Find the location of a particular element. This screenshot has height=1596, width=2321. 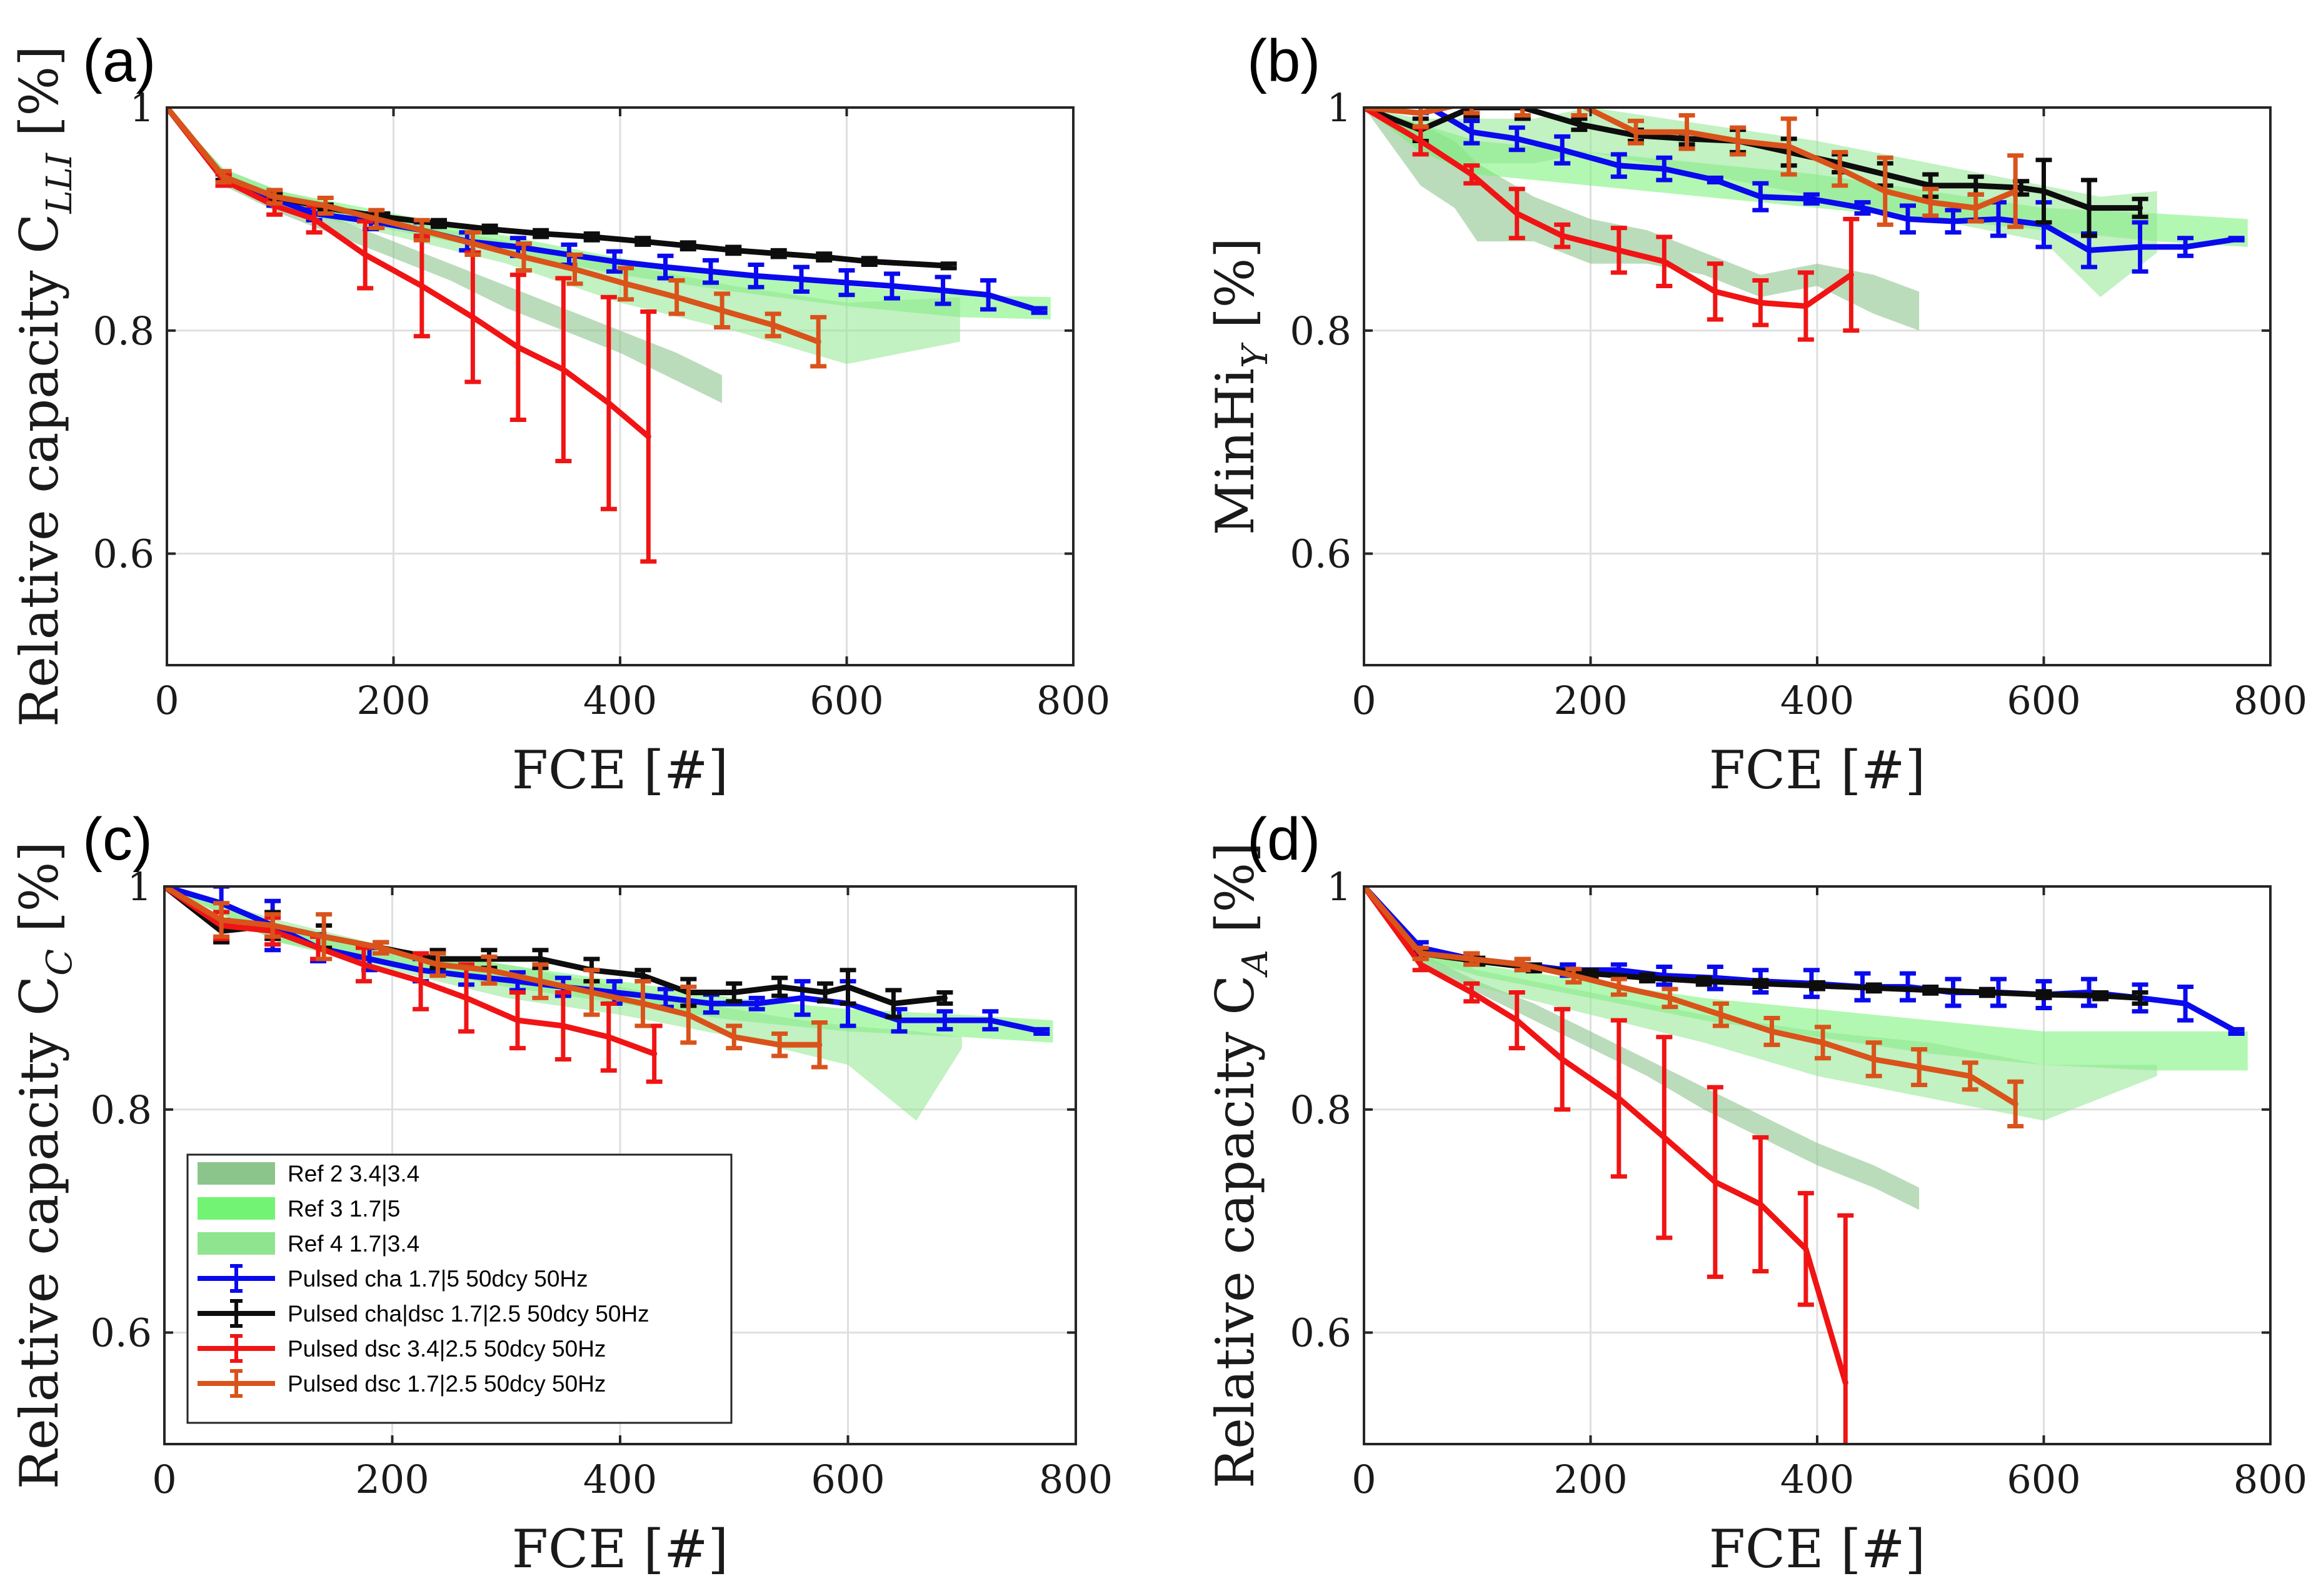

legend-item: Pulsed dsc 3.4|2.5 50dcy 50Hz is located at coordinates (402, 1348).